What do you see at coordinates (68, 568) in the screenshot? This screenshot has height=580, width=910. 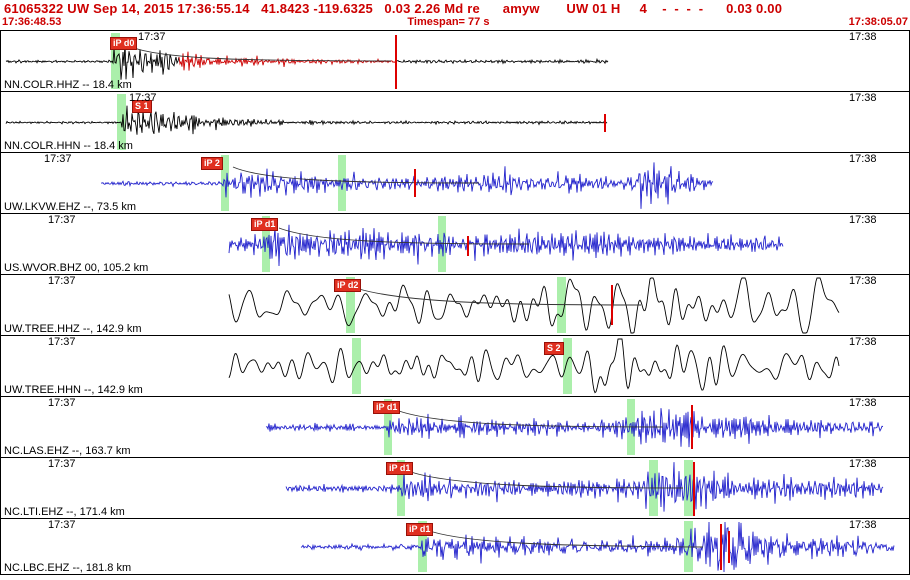 I see `station-label: NC.LBC.EHZ --, 181.8 km` at bounding box center [68, 568].